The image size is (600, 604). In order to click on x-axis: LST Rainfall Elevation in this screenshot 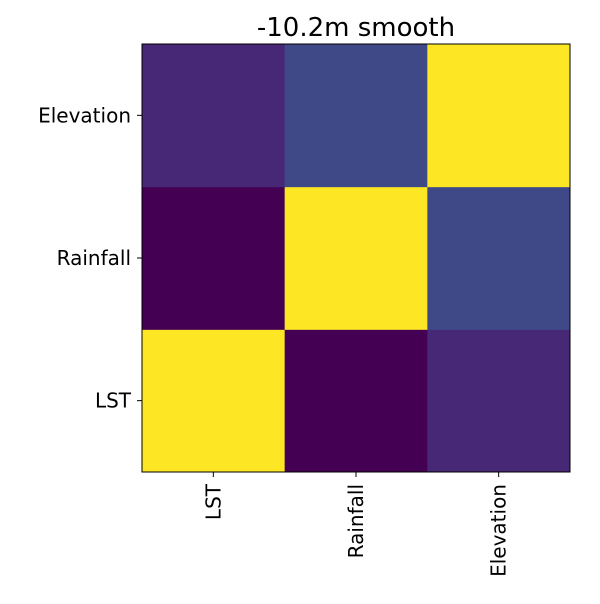, I will do `click(356, 524)`.